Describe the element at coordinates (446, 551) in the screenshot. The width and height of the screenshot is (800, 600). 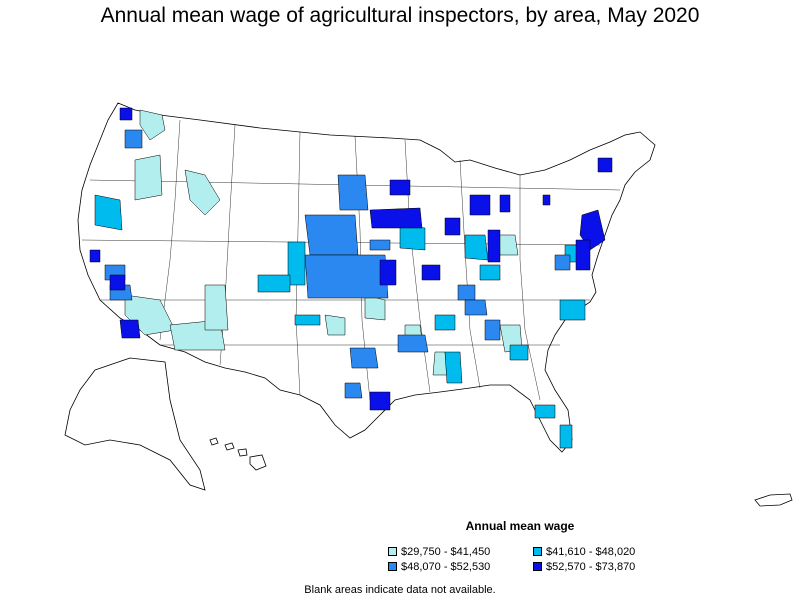
I see `legend-label: $29,750 - $41,450` at that location.